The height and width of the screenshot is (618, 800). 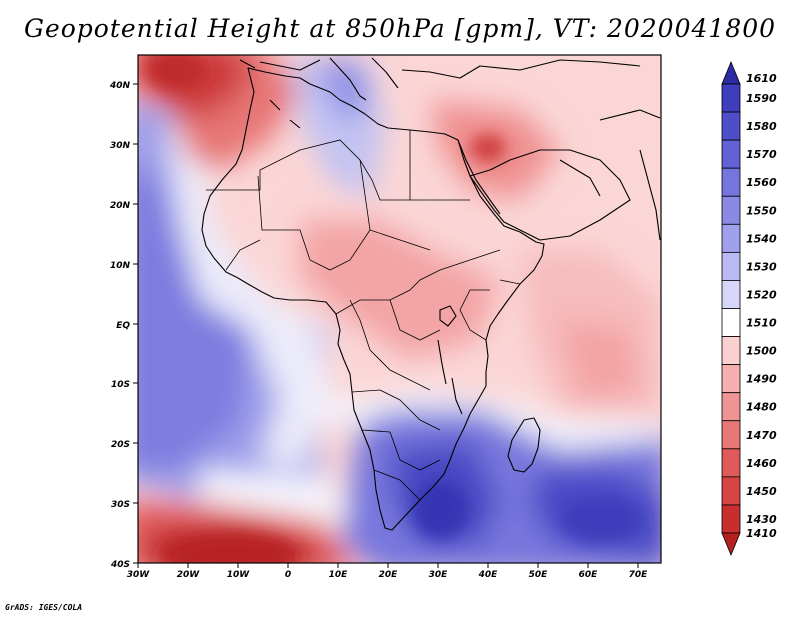 What do you see at coordinates (44, 607) in the screenshot?
I see `grads-credit: GrADS: IGES/COLA` at bounding box center [44, 607].